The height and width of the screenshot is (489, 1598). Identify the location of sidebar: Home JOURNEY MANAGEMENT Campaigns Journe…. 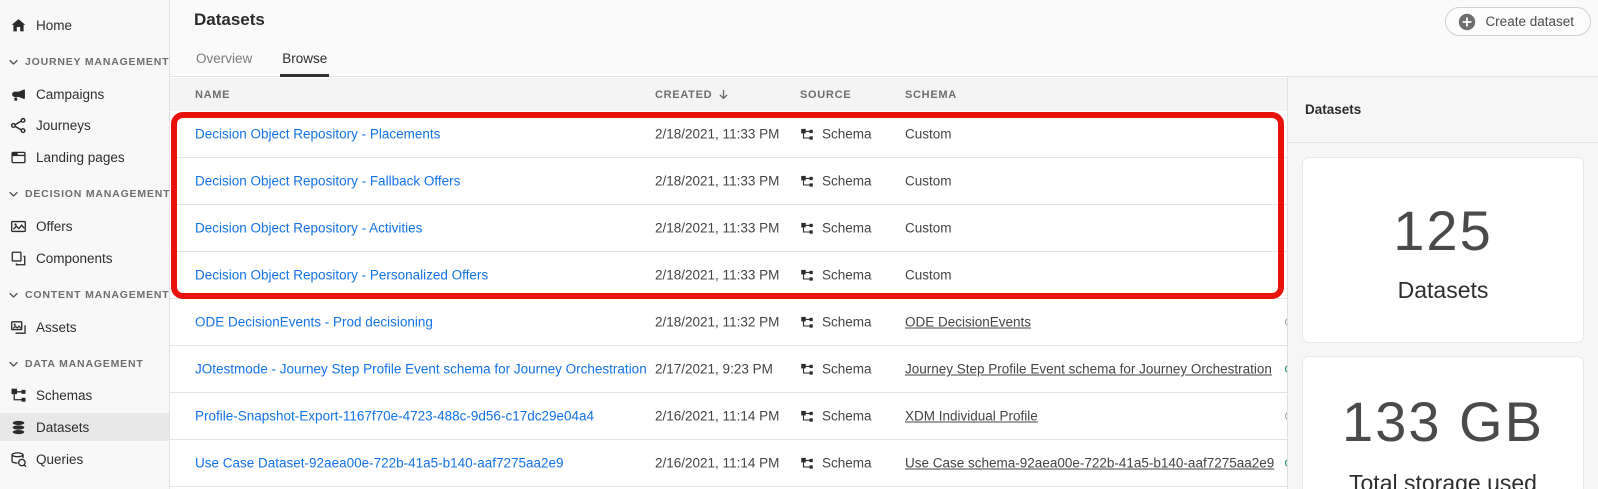
(85, 244).